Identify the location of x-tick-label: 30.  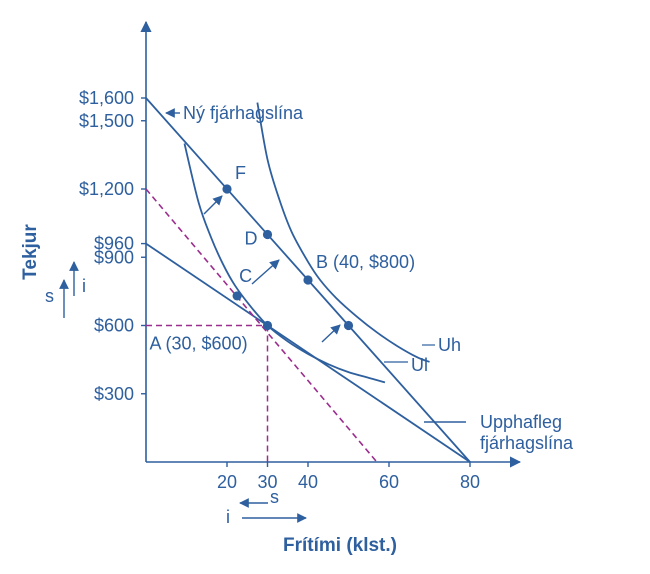
(267, 482).